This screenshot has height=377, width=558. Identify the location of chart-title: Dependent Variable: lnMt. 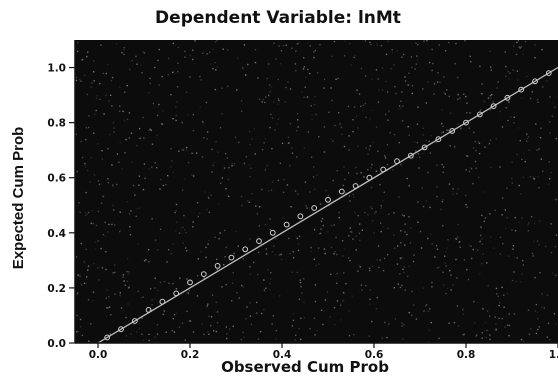
(278, 18).